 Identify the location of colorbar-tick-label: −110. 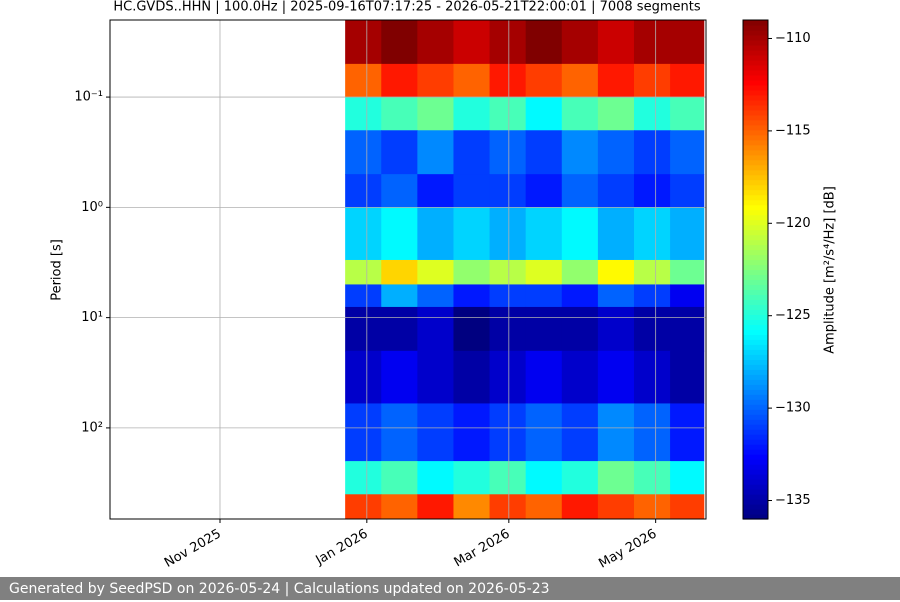
(793, 38).